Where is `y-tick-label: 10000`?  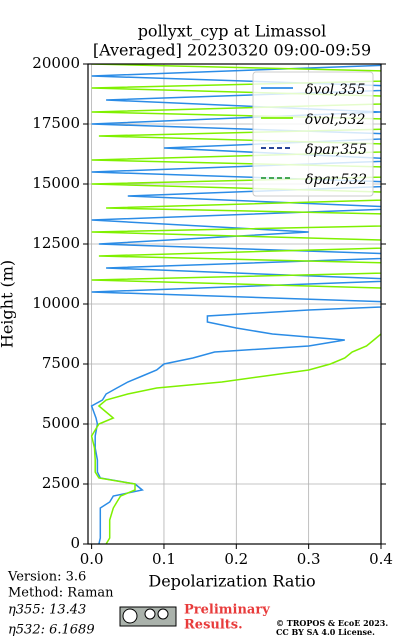
y-tick-label: 10000 is located at coordinates (56, 303).